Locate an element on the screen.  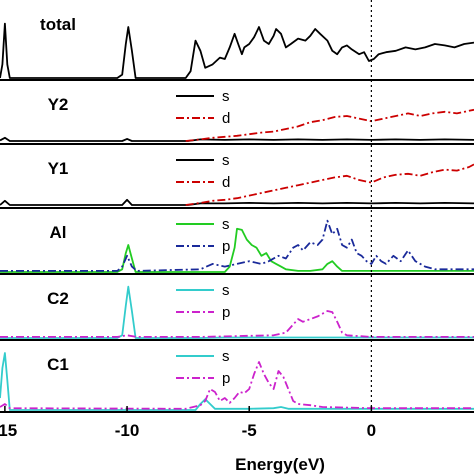
panel-total: total is located at coordinates (237, 48).